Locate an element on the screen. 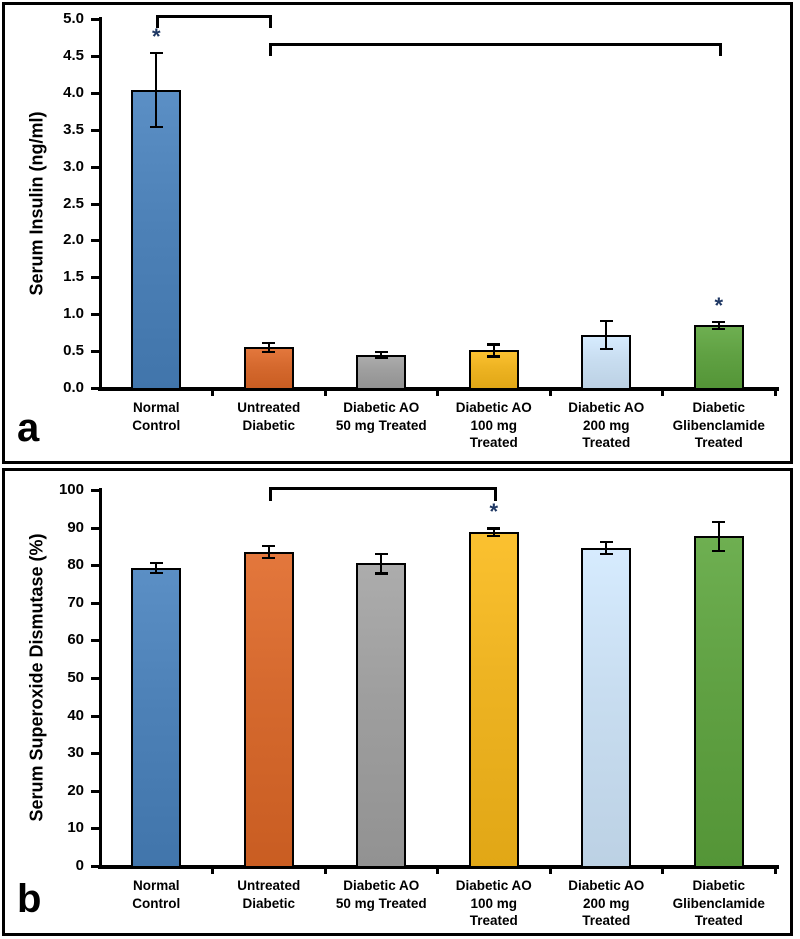 The width and height of the screenshot is (800, 939). y-tick-label: 2.0 is located at coordinates (73, 240).